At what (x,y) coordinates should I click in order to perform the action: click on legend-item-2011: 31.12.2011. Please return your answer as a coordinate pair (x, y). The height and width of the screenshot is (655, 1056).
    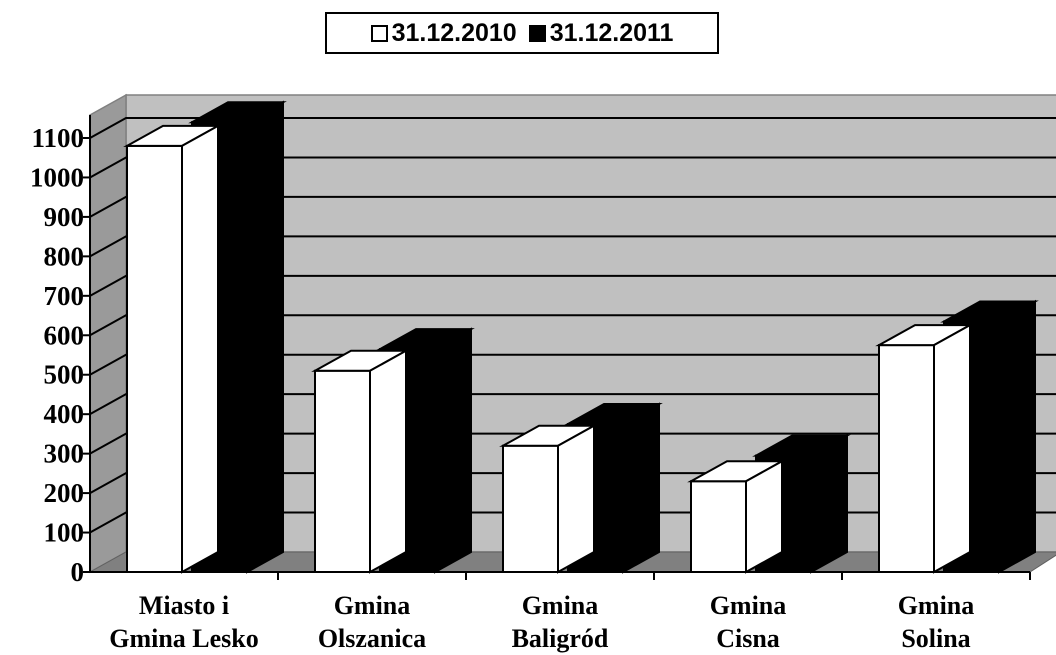
    Looking at the image, I should click on (601, 33).